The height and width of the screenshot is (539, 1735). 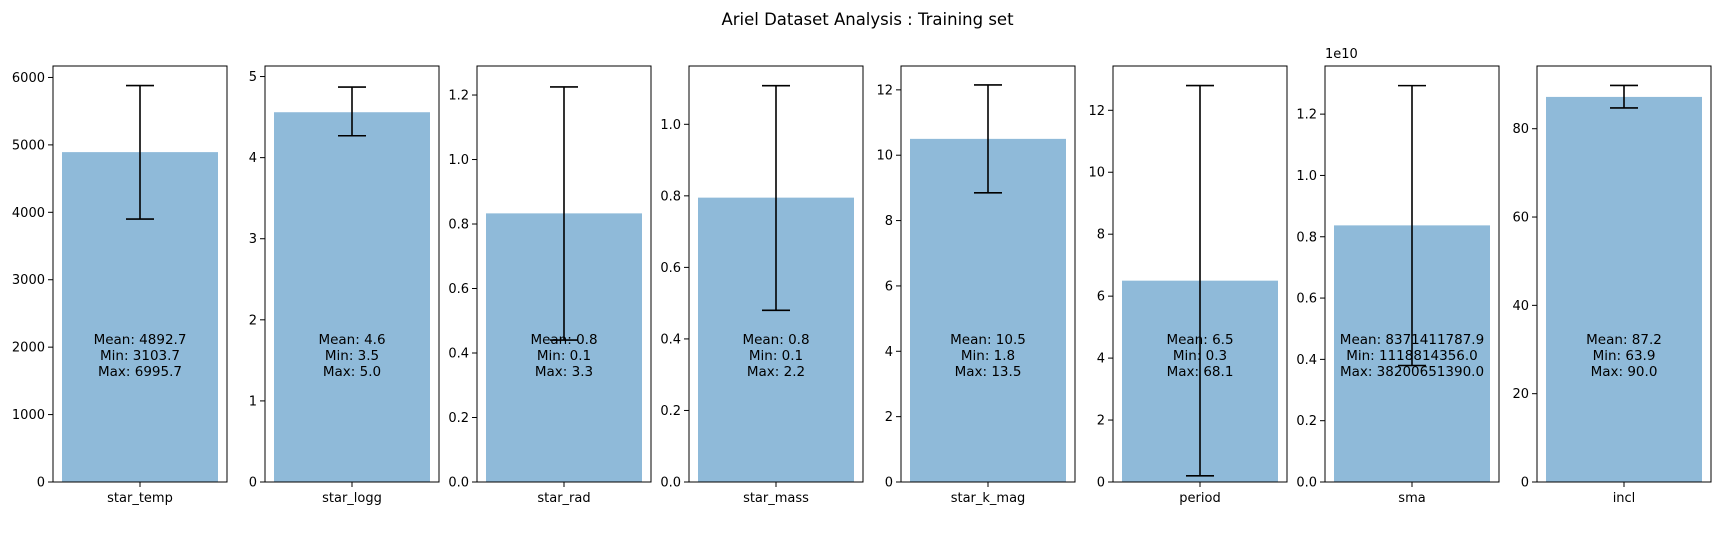 I want to click on bar-star_logg, so click(x=352, y=297).